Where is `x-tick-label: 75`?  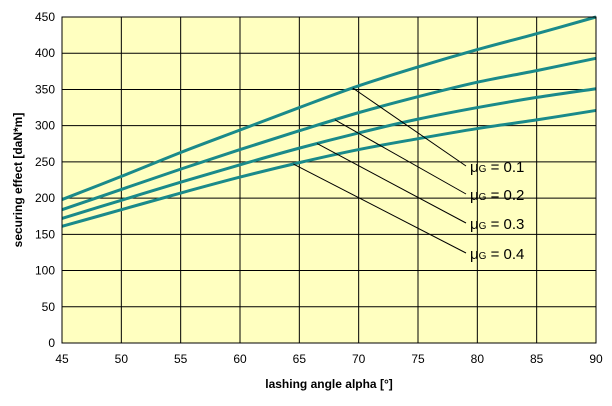 x-tick-label: 75 is located at coordinates (418, 359).